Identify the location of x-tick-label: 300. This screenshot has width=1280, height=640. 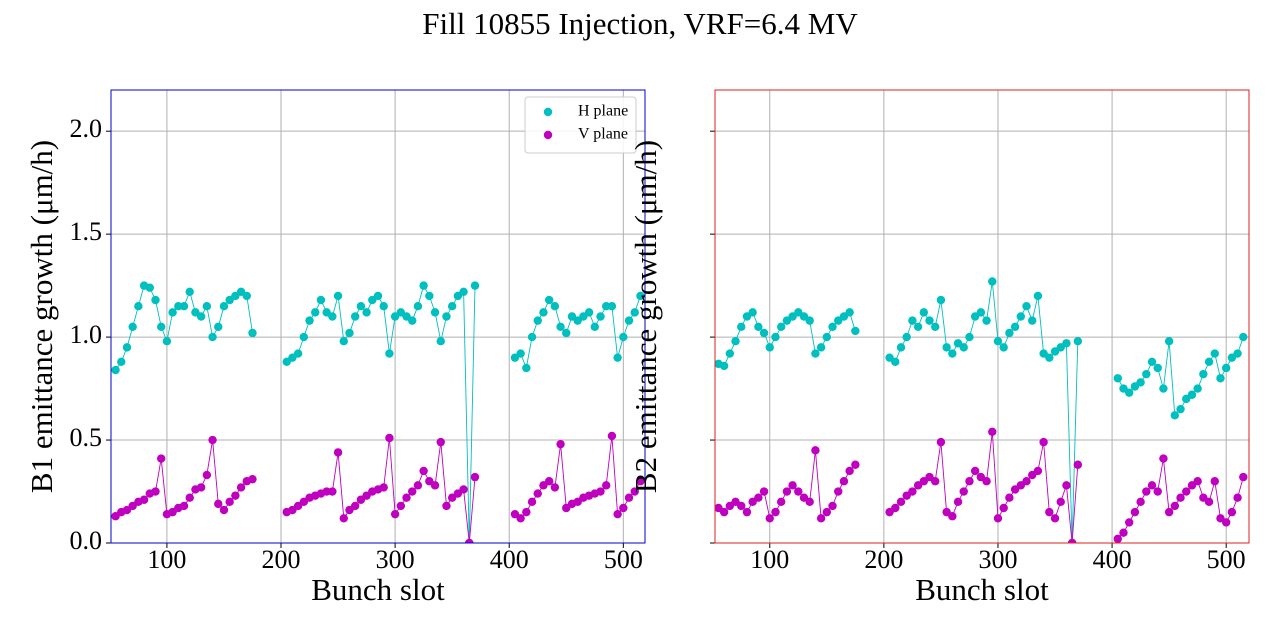
(395, 559).